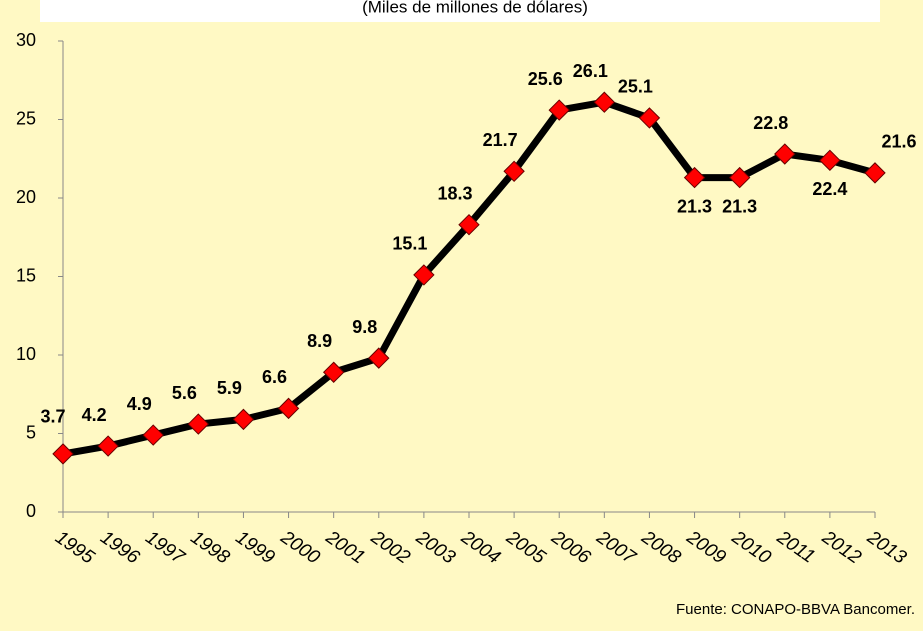 This screenshot has width=923, height=631. What do you see at coordinates (454, 193) in the screenshot?
I see `data-label: 18.3` at bounding box center [454, 193].